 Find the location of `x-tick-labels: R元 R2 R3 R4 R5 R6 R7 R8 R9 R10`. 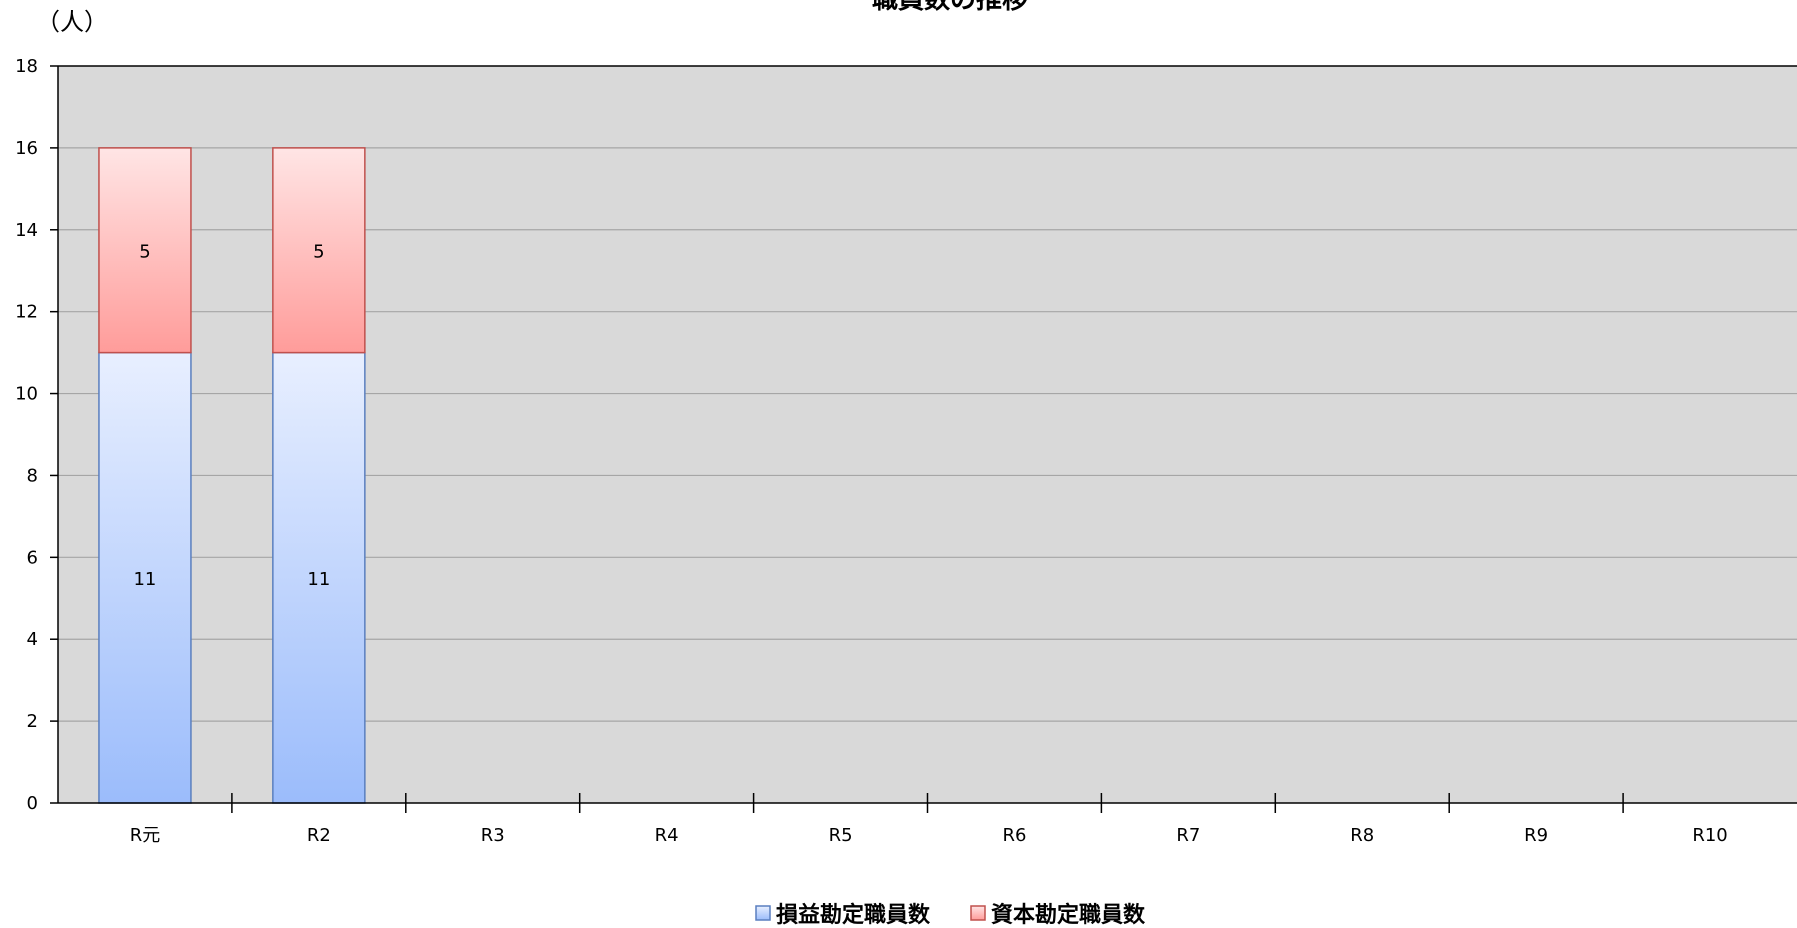

x-tick-labels: R元 R2 R3 R4 R5 R6 R7 R8 R9 R10 is located at coordinates (929, 835).